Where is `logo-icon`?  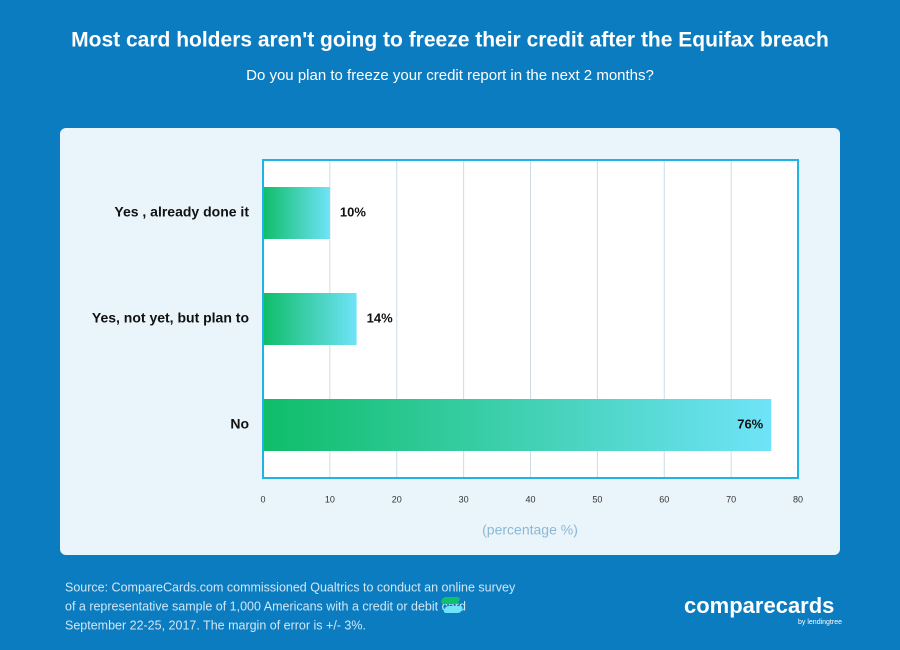
logo-icon is located at coordinates (452, 605).